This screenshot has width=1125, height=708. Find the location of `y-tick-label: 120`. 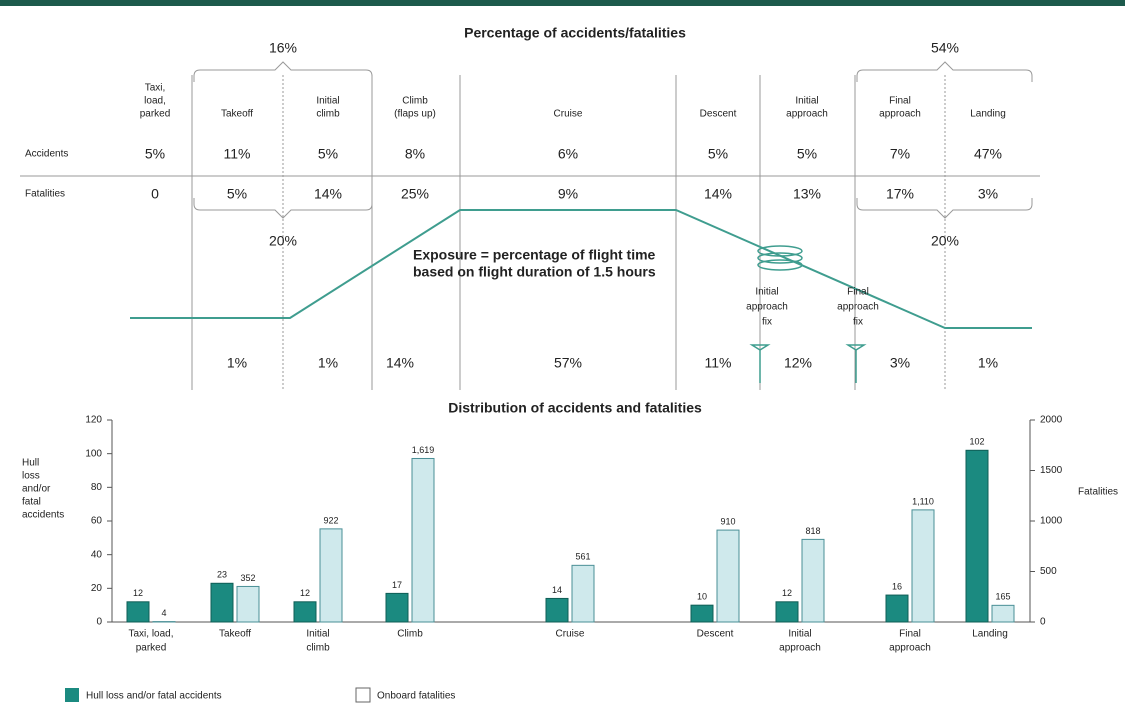

y-tick-label: 120 is located at coordinates (93, 420).